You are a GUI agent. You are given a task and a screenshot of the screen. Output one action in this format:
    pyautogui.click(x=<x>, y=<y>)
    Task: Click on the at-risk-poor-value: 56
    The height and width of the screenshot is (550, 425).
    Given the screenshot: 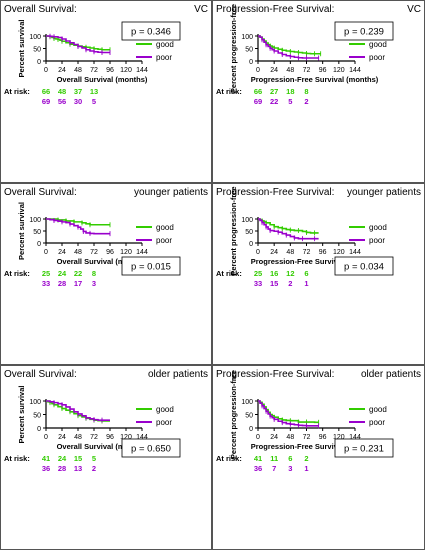 What is the action you would take?
    pyautogui.click(x=62, y=101)
    